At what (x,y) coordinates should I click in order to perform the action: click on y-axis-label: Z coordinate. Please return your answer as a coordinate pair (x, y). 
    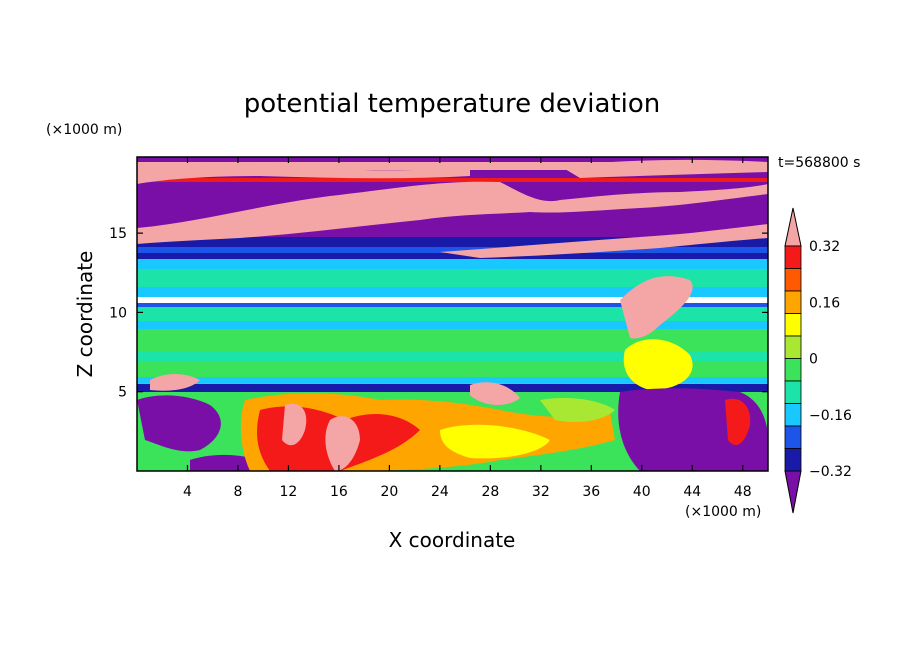
    Looking at the image, I should click on (85, 314).